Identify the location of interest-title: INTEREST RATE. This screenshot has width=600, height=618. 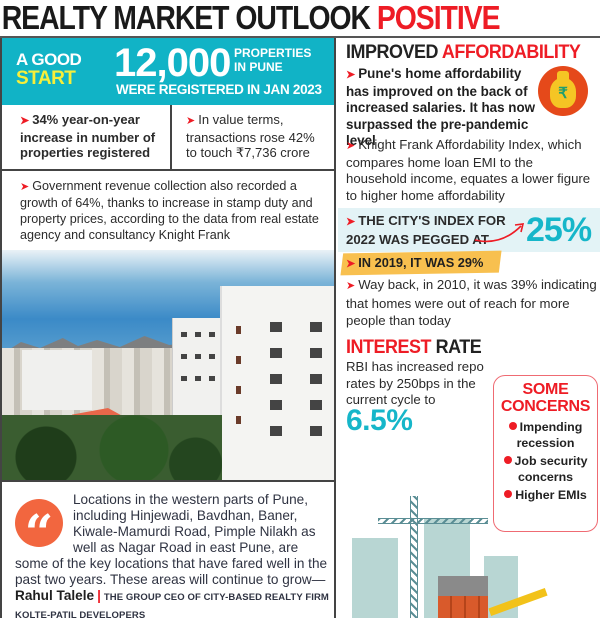
(414, 347).